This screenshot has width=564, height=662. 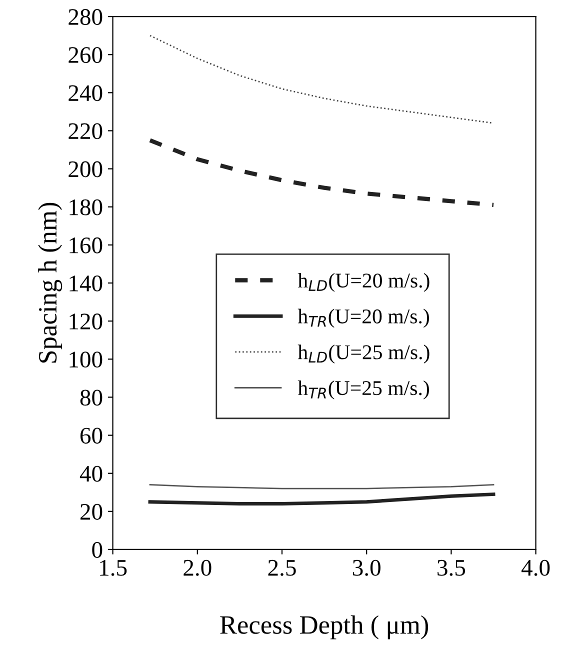 I want to click on x-tick-label: 3.5, so click(x=452, y=568).